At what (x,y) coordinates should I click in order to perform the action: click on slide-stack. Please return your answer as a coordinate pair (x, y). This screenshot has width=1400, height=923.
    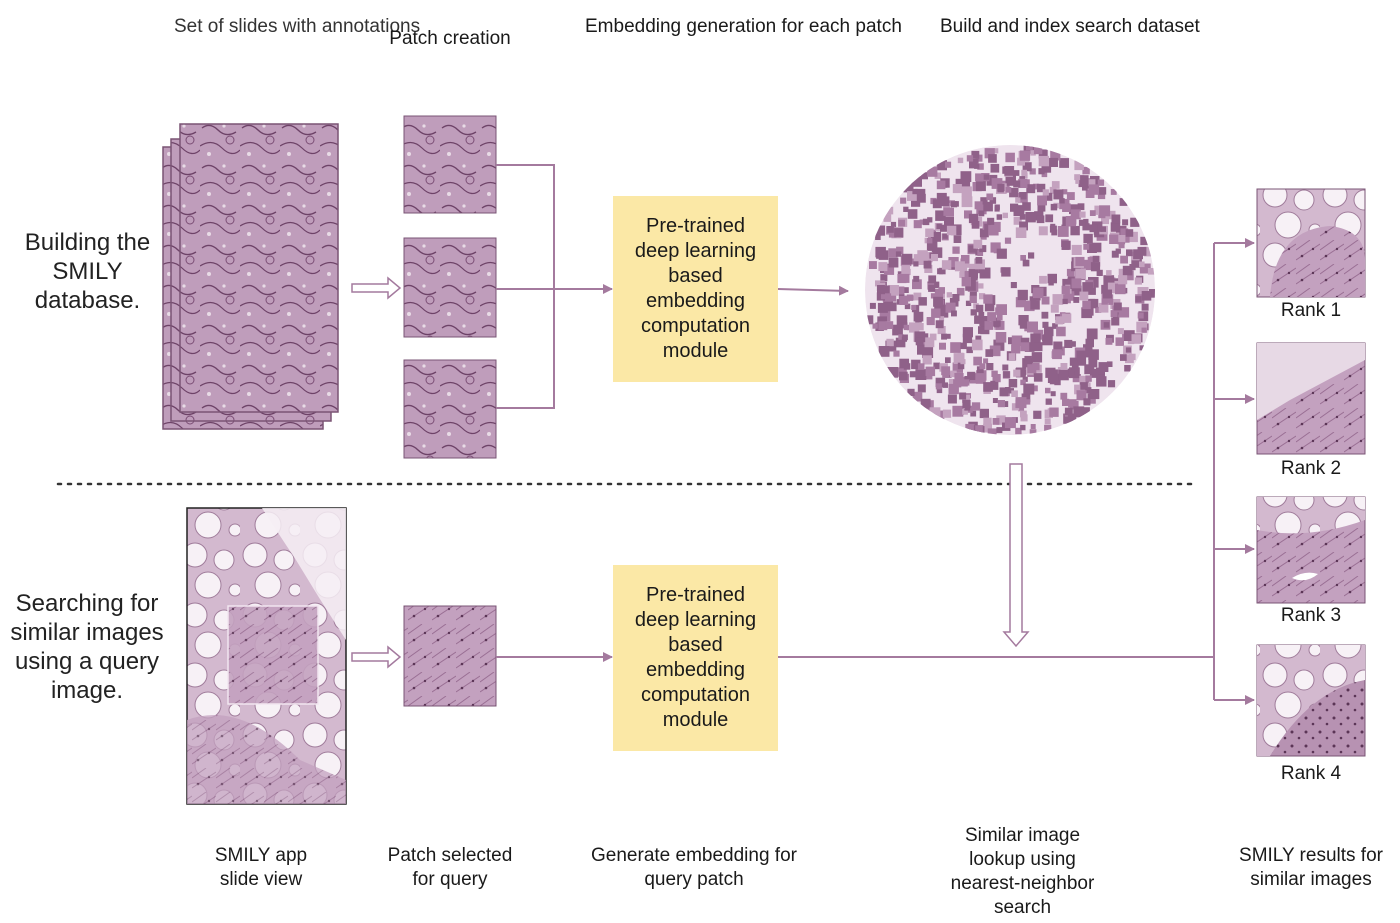
    Looking at the image, I should click on (250, 276).